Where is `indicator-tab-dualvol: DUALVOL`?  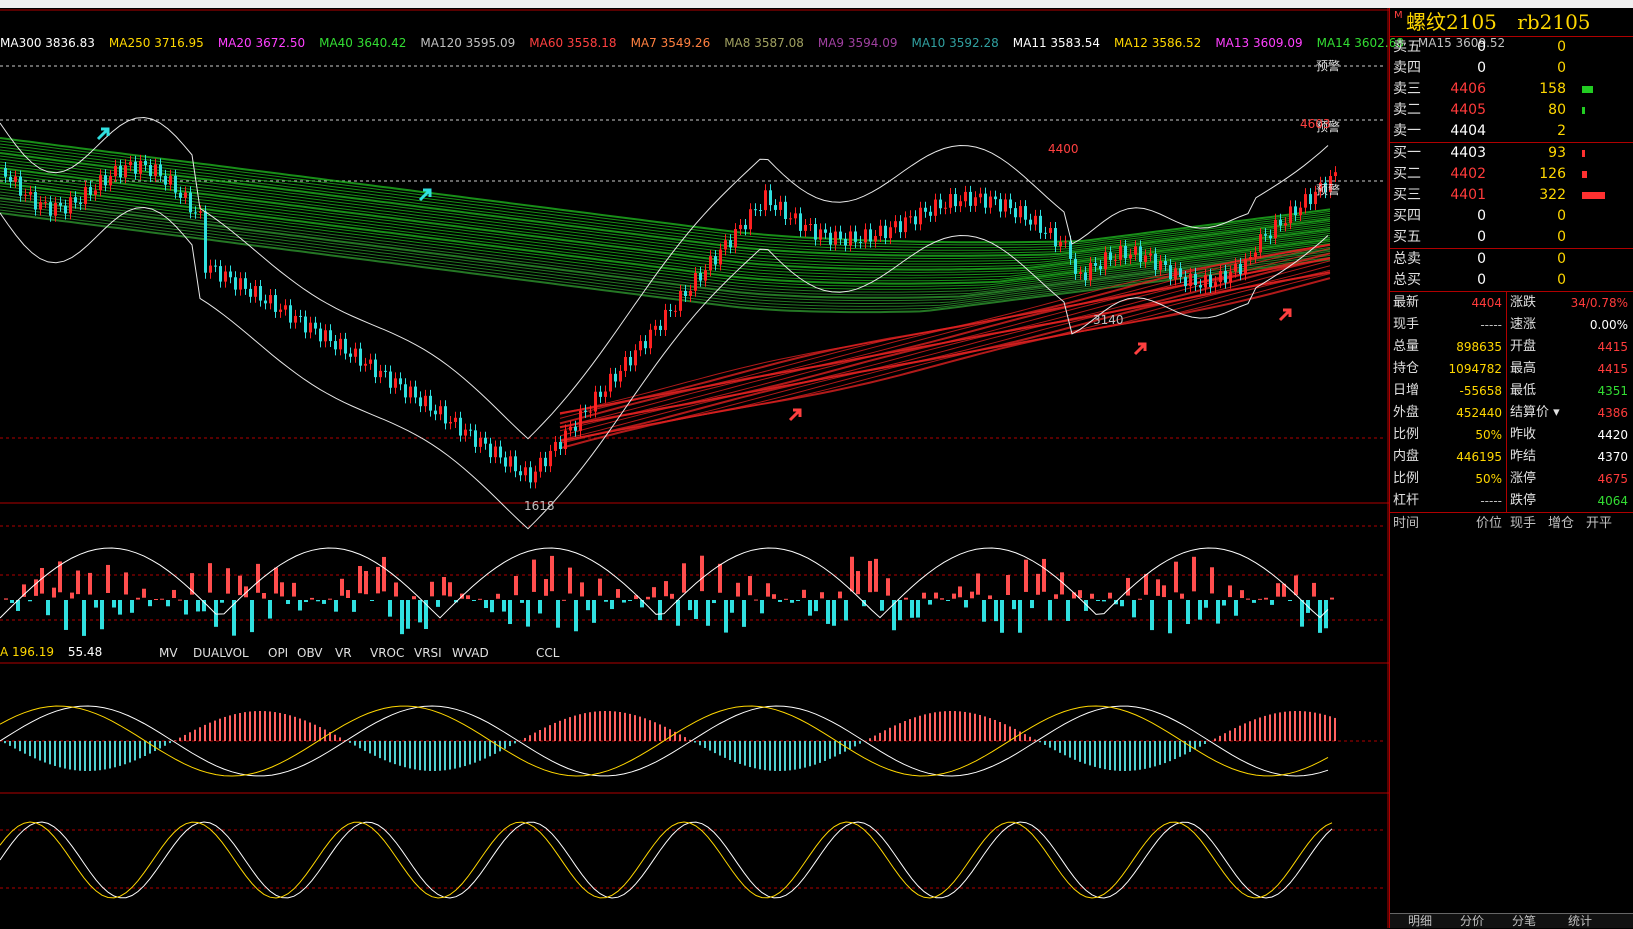
indicator-tab-dualvol: DUALVOL is located at coordinates (221, 653).